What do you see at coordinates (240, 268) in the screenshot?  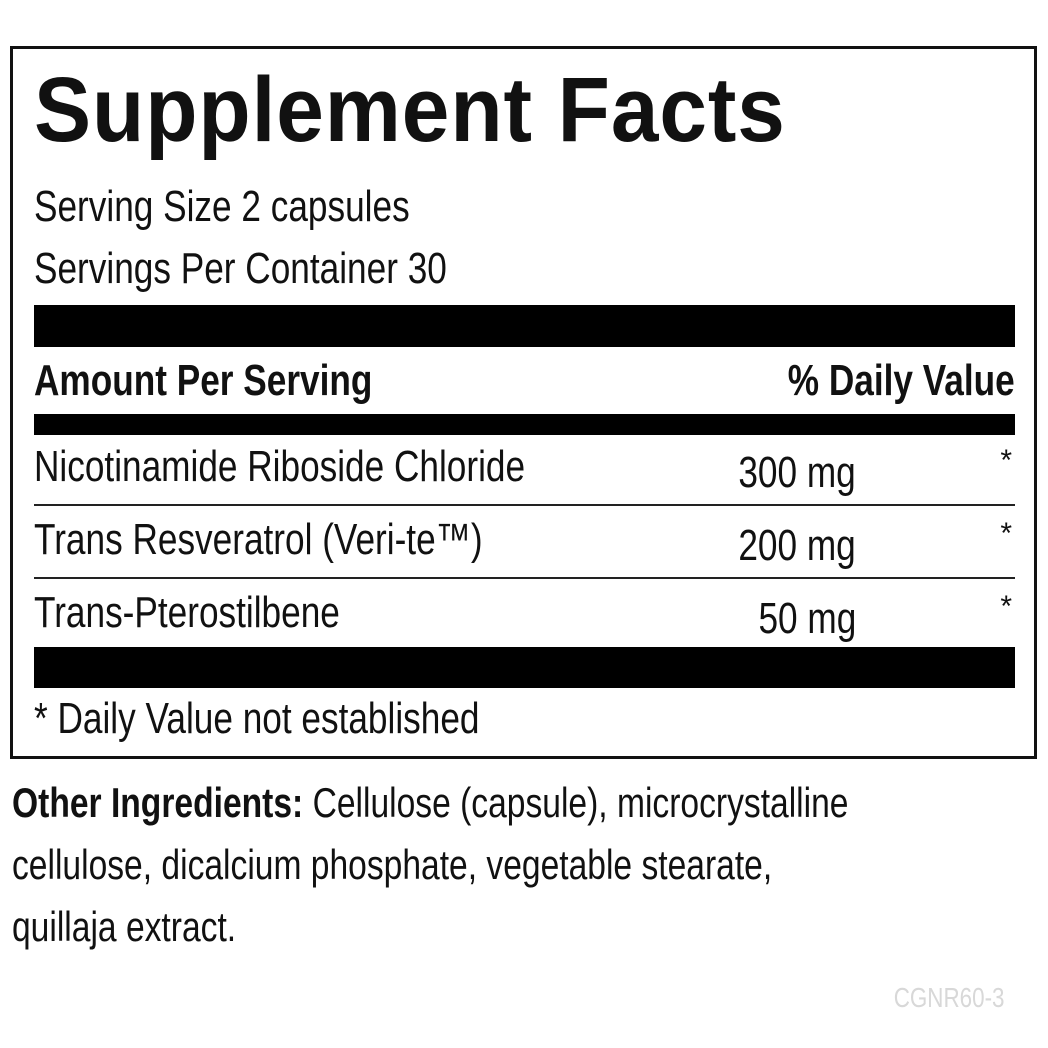 I see `servings-per-container-text: Servings Per Container 30` at bounding box center [240, 268].